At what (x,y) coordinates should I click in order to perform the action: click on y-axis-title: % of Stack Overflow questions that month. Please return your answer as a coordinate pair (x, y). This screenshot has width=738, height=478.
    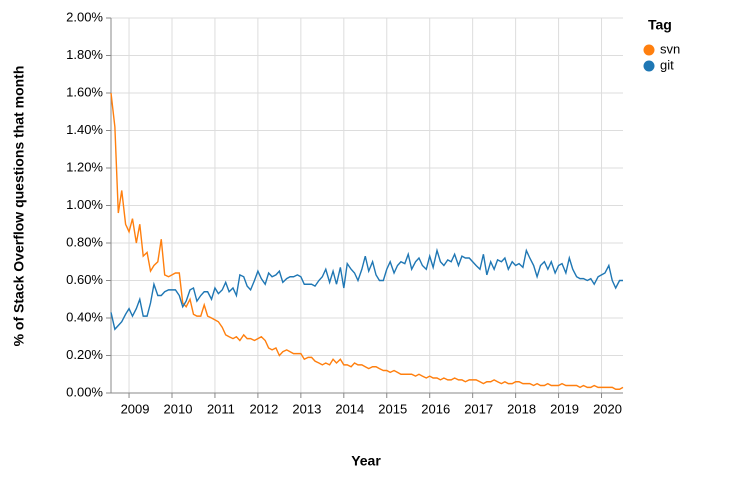
    Looking at the image, I should click on (19, 206).